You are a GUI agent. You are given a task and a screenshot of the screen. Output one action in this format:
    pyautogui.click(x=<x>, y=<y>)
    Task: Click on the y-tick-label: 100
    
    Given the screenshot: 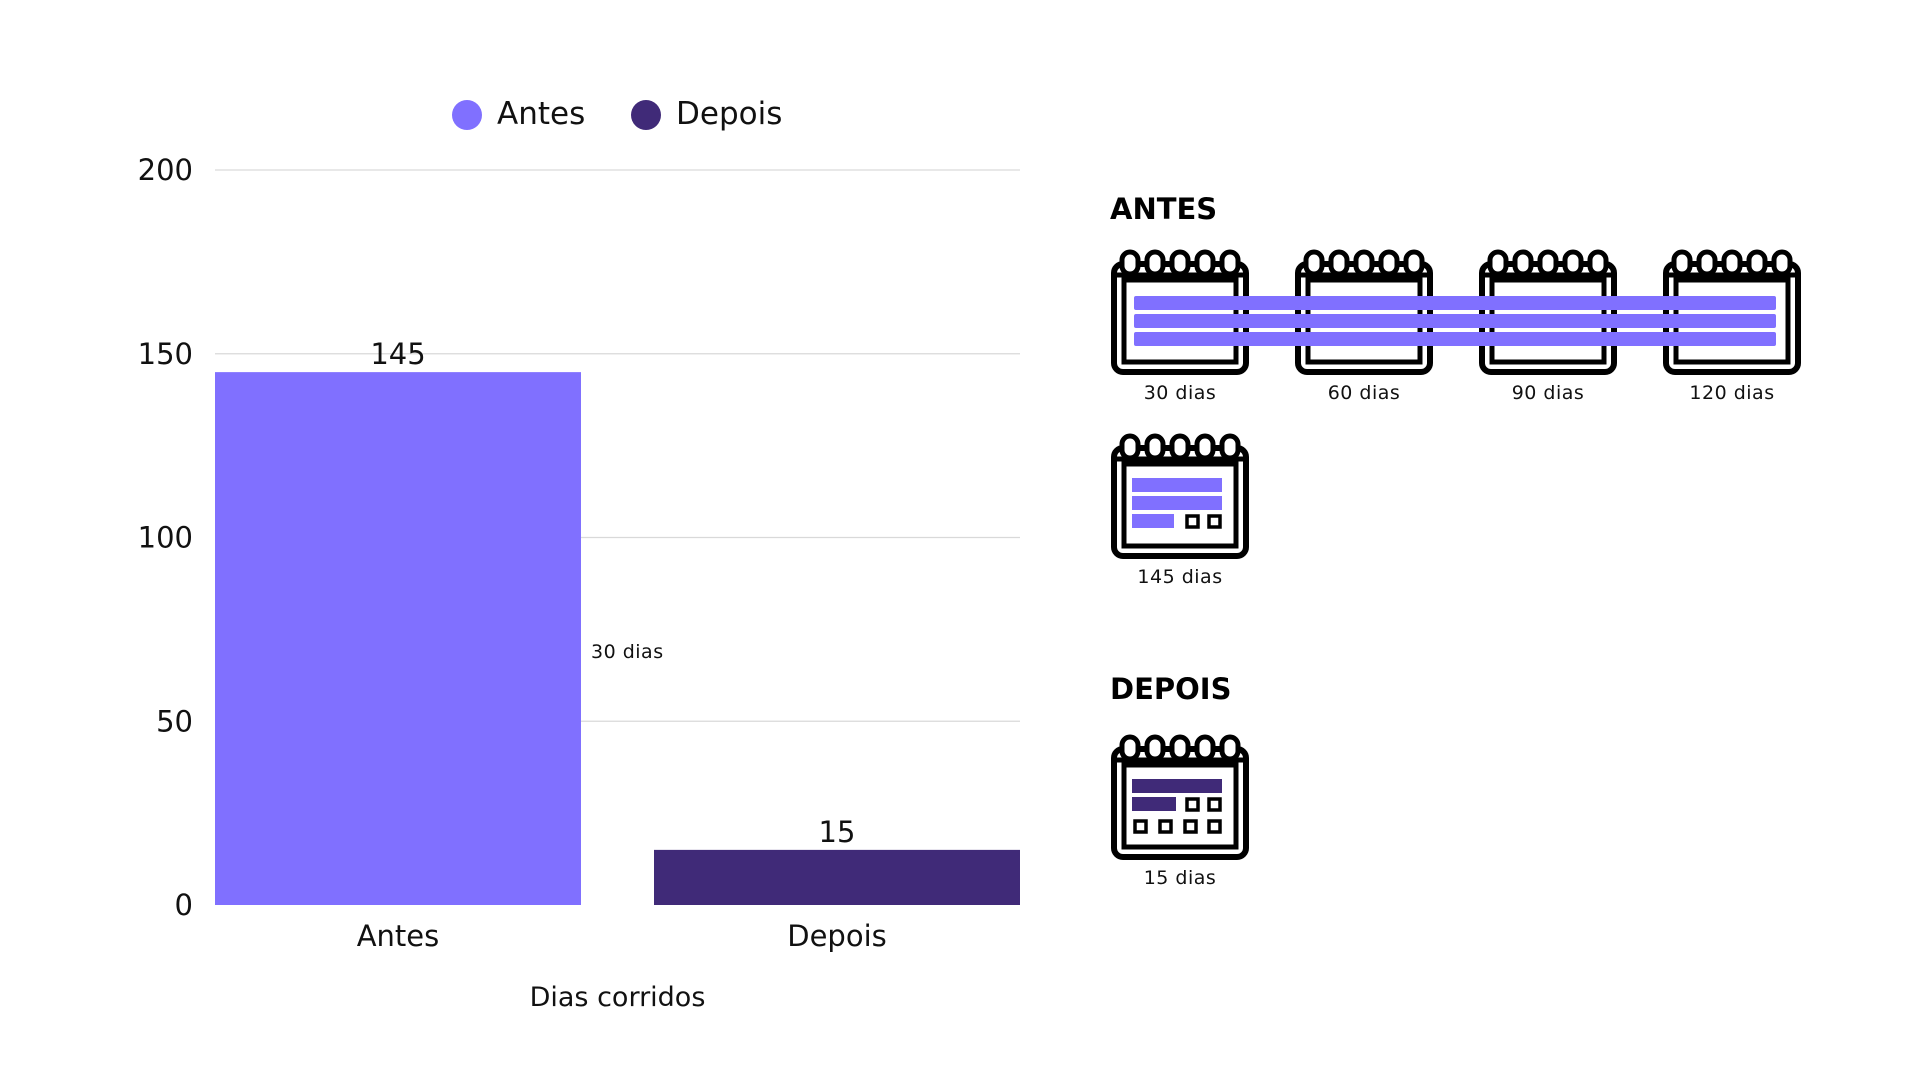 What is the action you would take?
    pyautogui.click(x=165, y=538)
    